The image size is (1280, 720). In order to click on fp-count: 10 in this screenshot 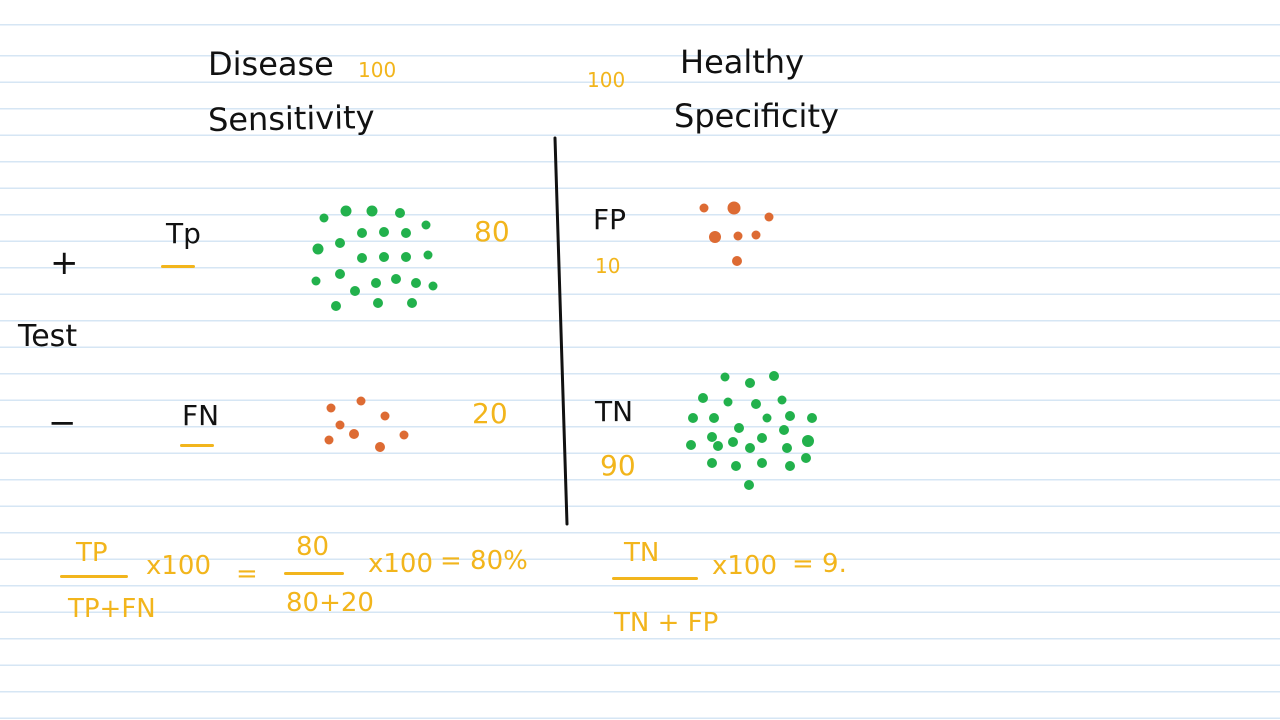, I will do `click(608, 266)`.